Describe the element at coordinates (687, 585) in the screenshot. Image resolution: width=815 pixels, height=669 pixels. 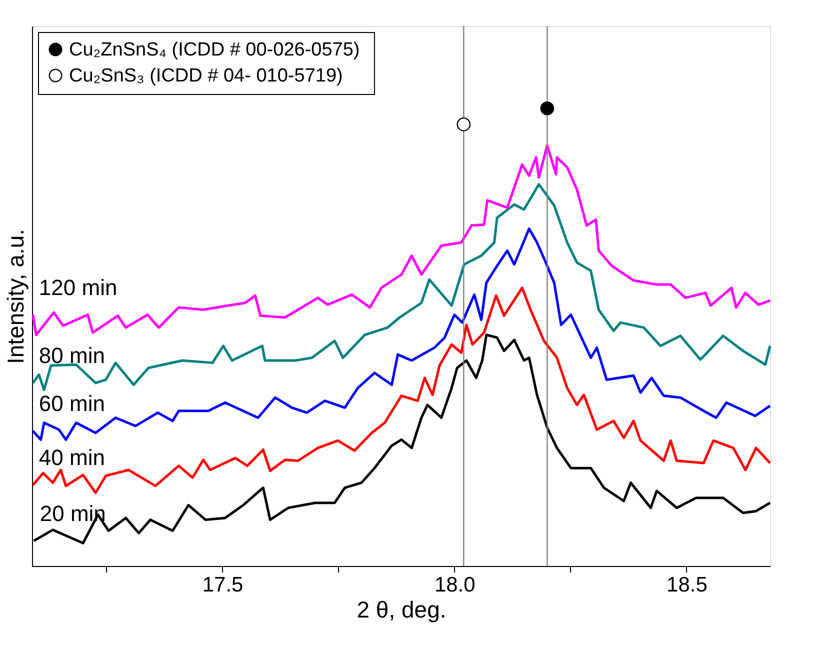
I see `x-tick-label: 18.5` at that location.